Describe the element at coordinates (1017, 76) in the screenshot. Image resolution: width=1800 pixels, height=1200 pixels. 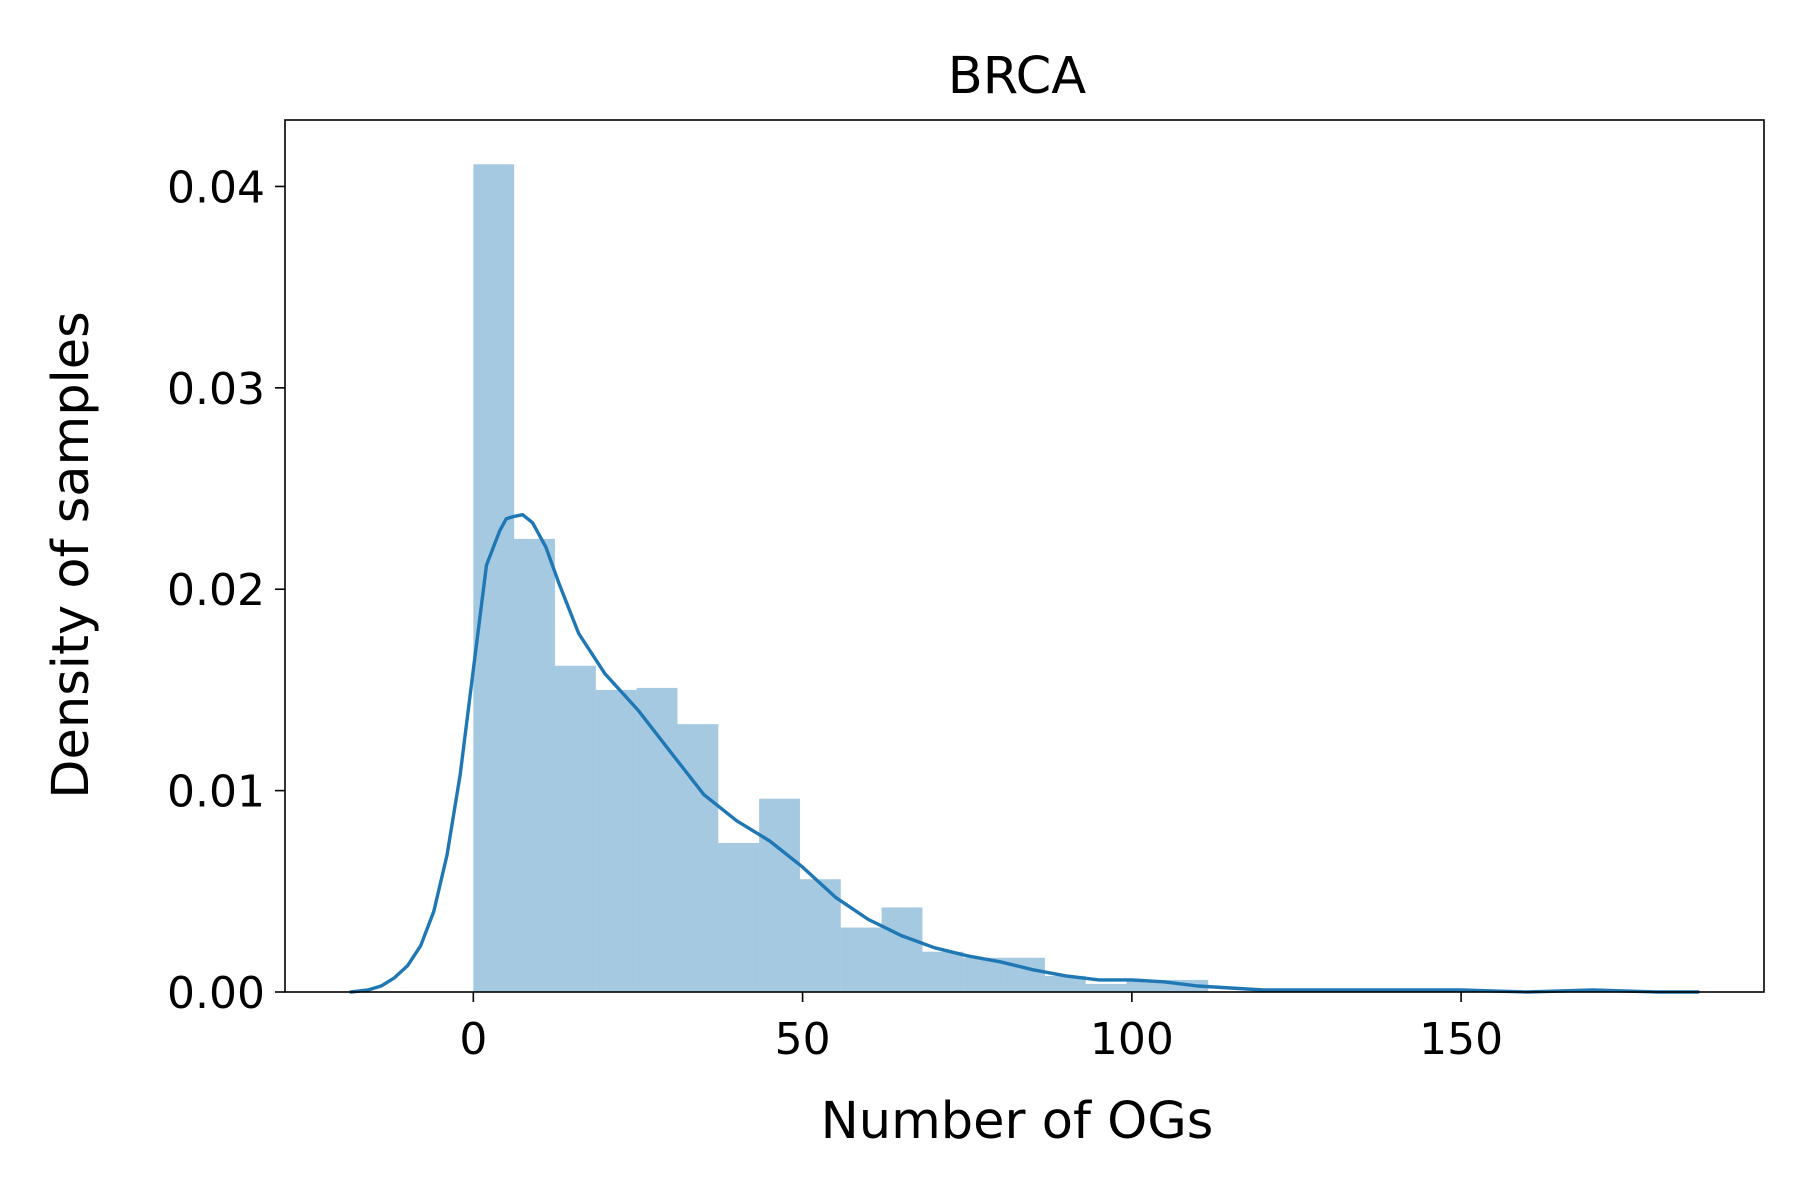
I see `chart-title: BRCA` at that location.